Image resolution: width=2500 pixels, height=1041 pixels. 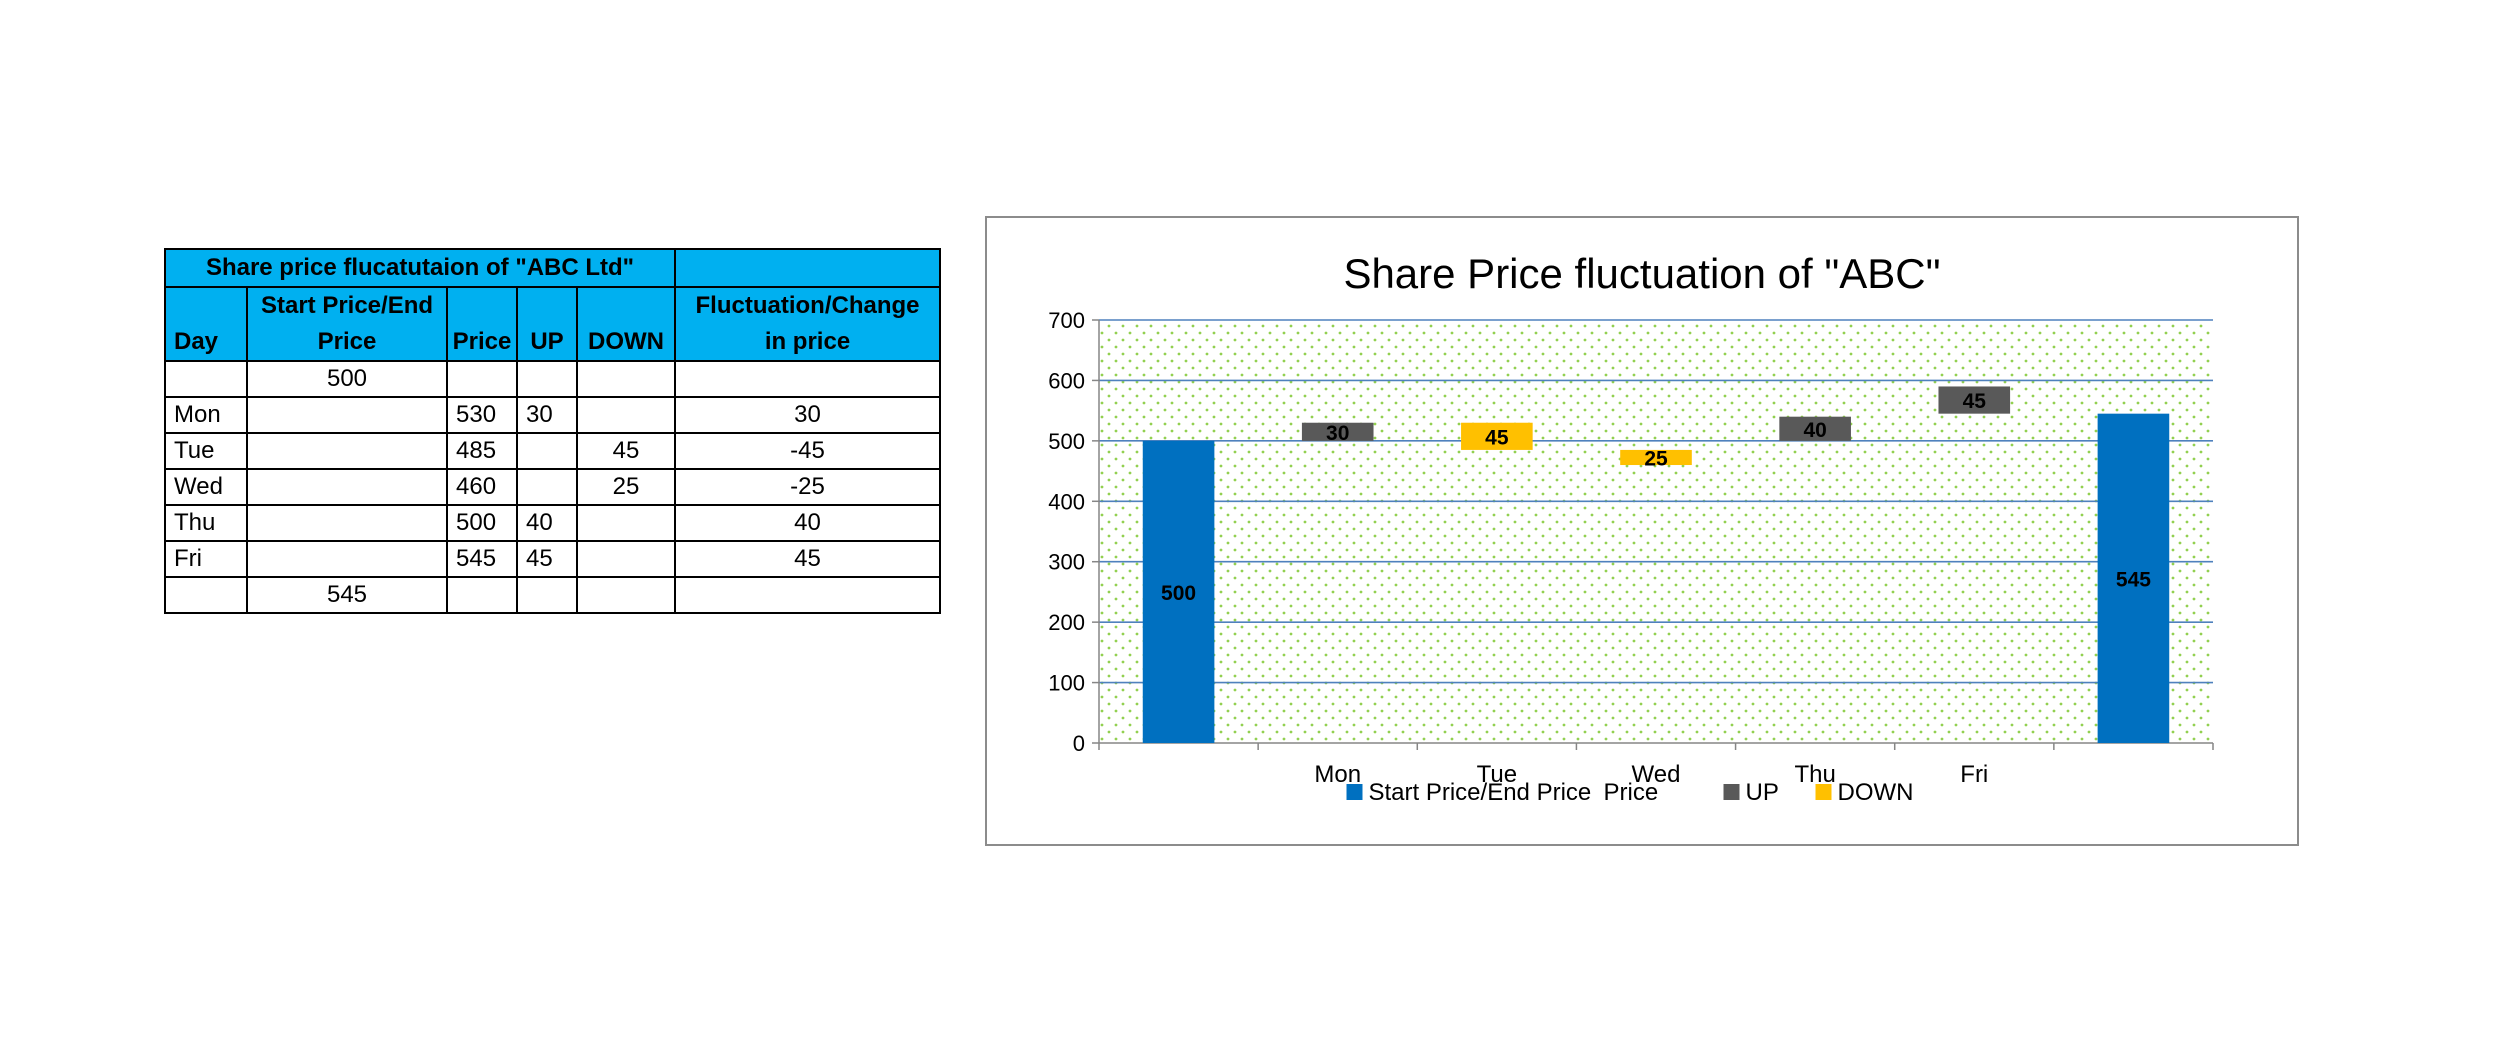 I want to click on cell-price: 500, so click(x=482, y=523).